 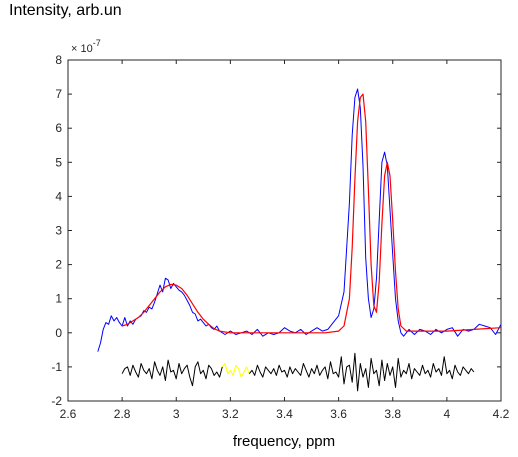 What do you see at coordinates (392, 414) in the screenshot?
I see `x-tick-label: 3.8` at bounding box center [392, 414].